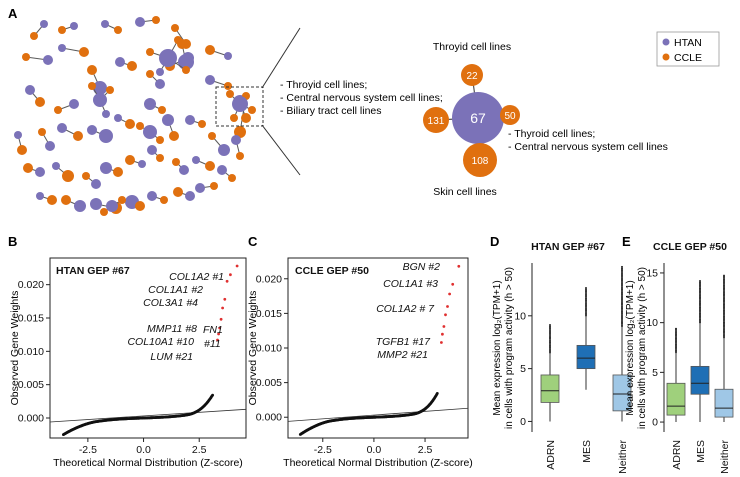 The width and height of the screenshot is (740, 477). I want to click on axis-ticks: 0.000 0.005 0.010 0.015 0.020 -2.5 0.0 2.5, so click(344, 364).